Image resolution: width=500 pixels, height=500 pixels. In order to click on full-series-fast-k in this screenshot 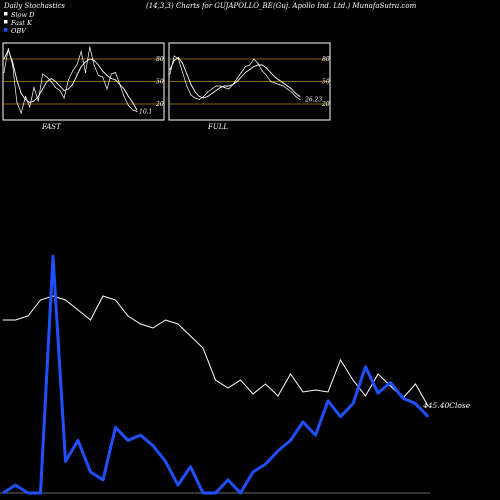, I will do `click(235, 77)`.